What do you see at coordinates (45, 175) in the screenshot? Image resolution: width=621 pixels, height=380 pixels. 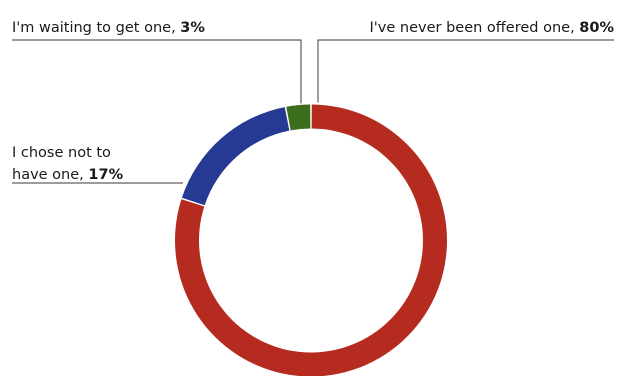 I see `label-chose-not-line2: have one` at bounding box center [45, 175].